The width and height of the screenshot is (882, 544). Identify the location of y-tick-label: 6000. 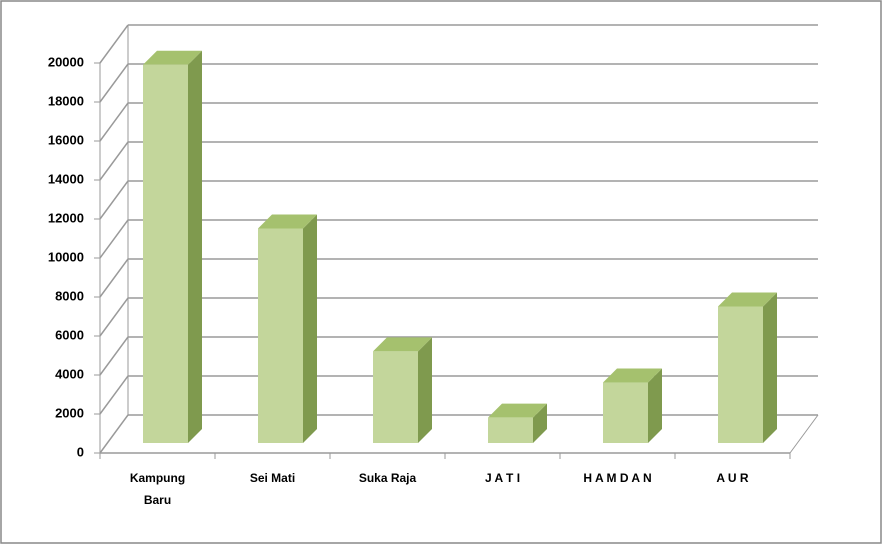
(69, 334).